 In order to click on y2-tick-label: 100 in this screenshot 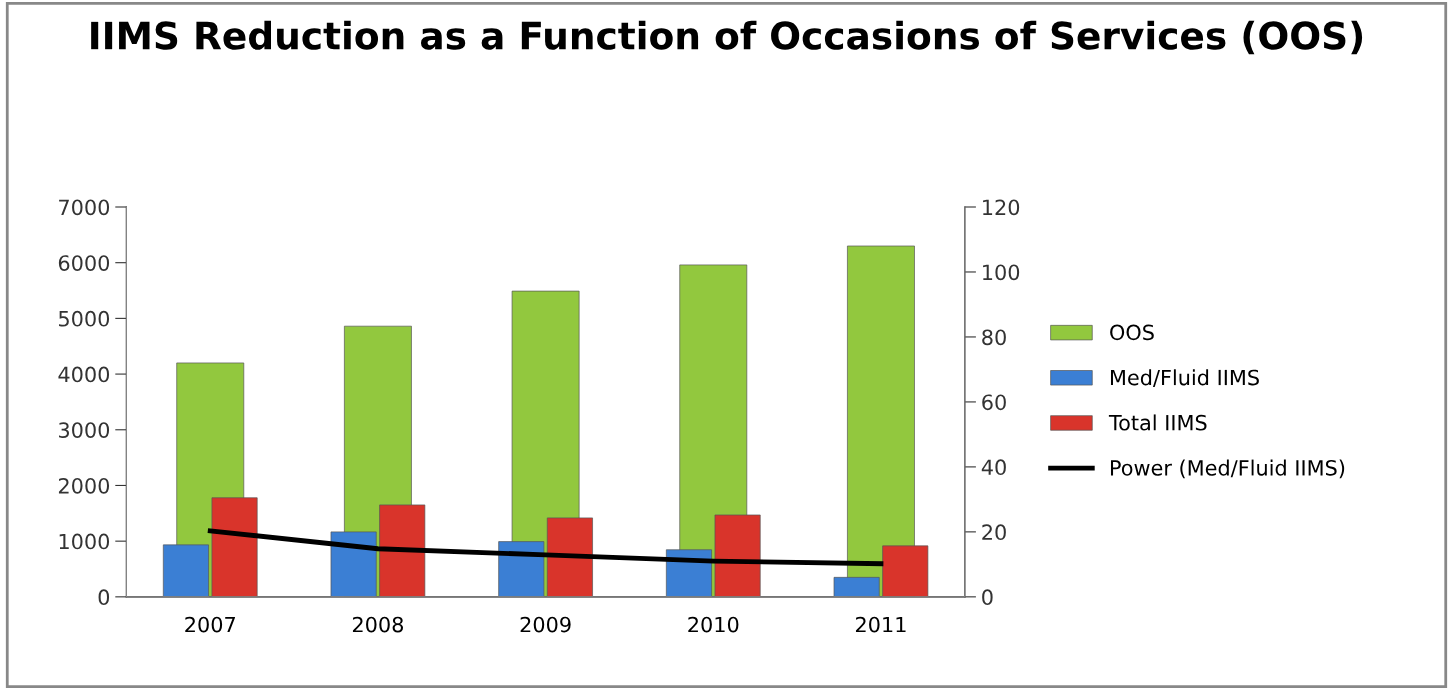, I will do `click(1001, 272)`.